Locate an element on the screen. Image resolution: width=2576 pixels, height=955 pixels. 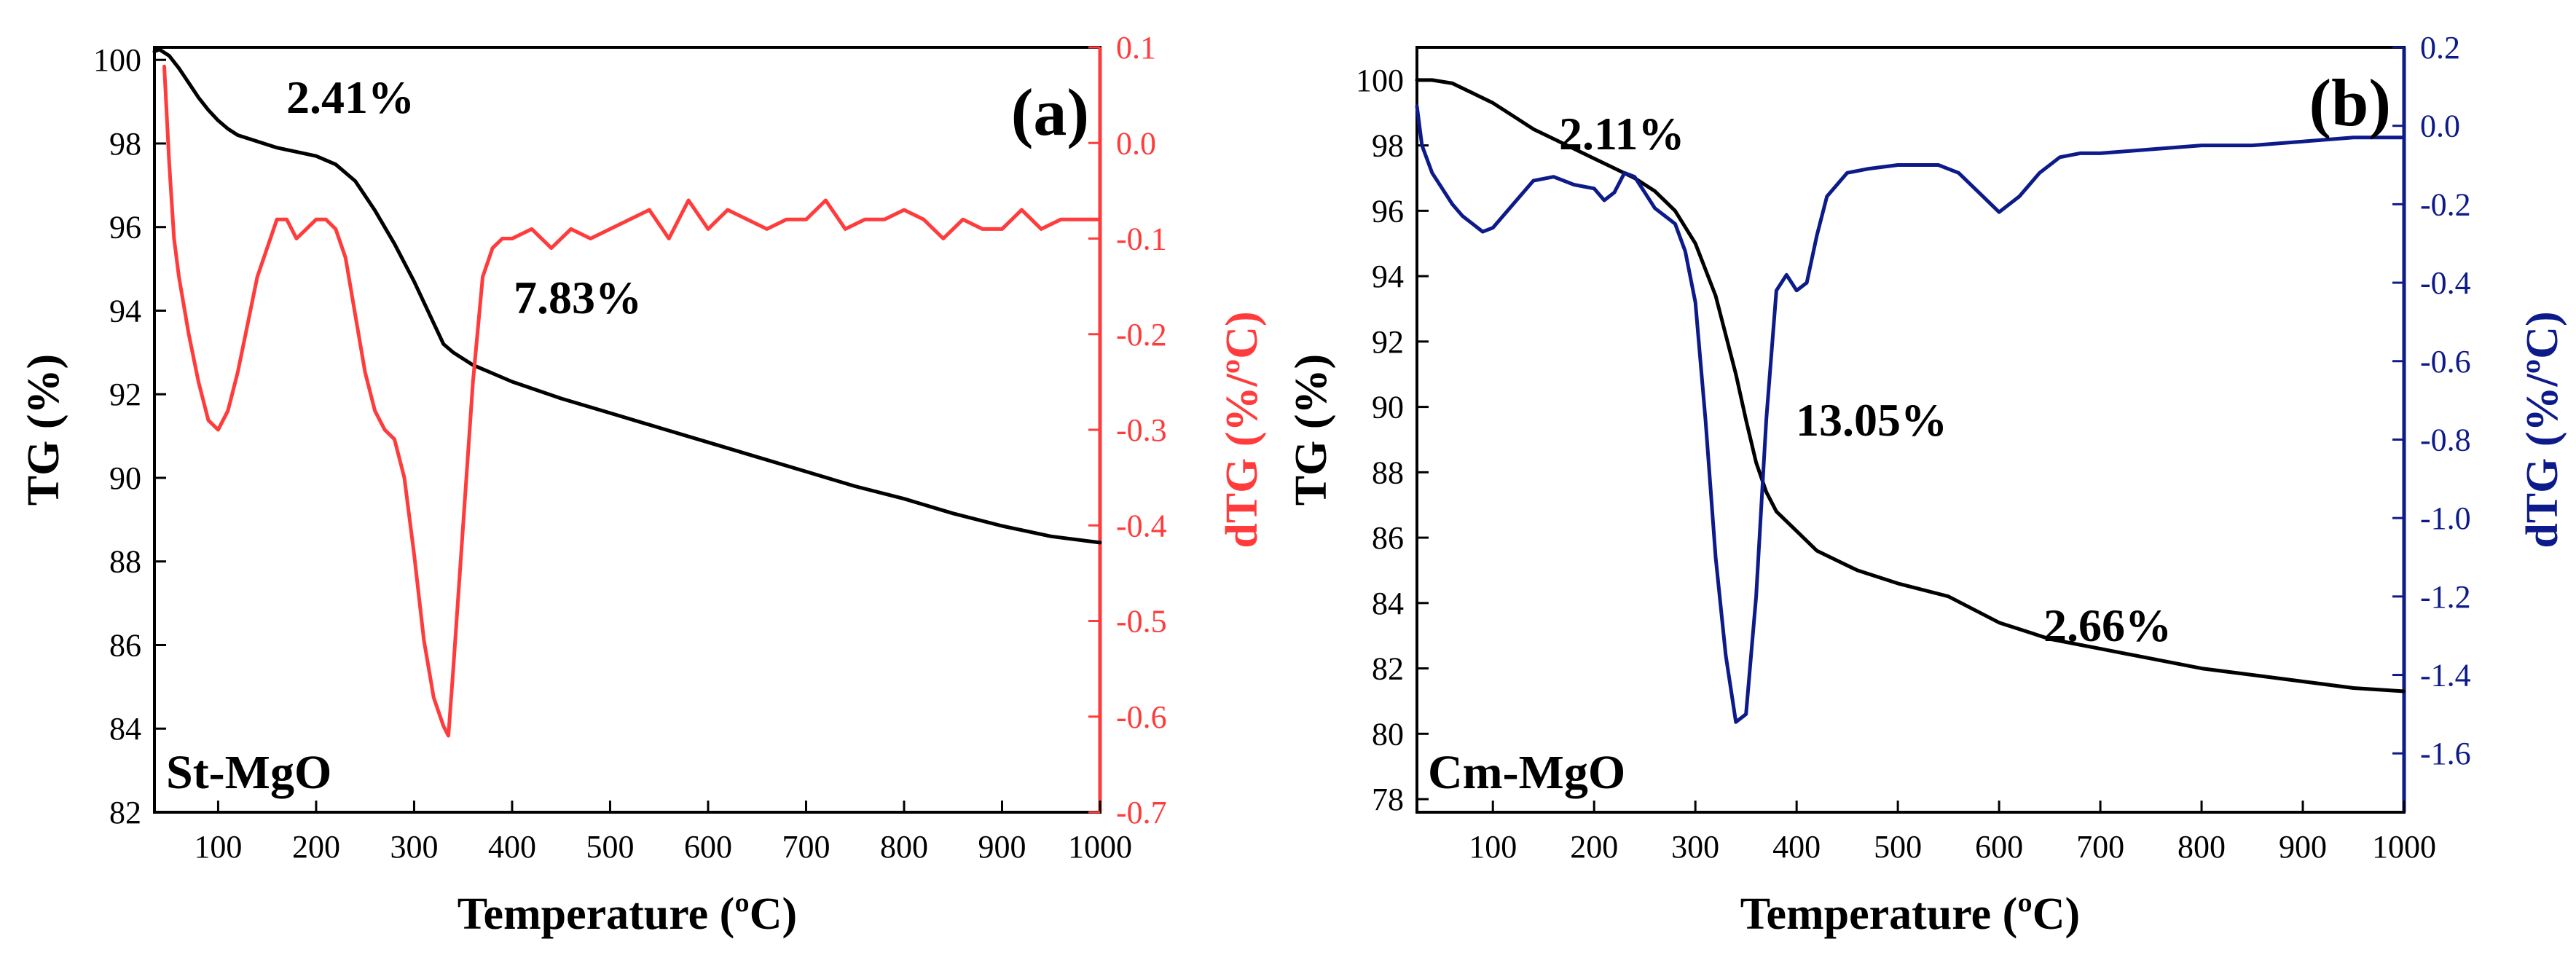
panel-label-a: (a) is located at coordinates (1050, 112).